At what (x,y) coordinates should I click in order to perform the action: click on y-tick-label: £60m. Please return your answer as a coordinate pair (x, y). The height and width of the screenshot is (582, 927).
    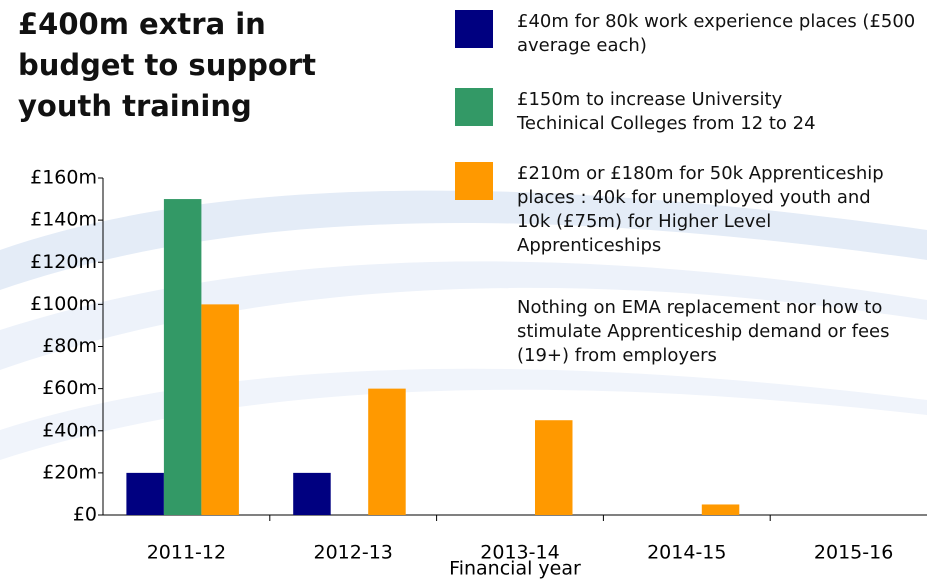
    Looking at the image, I should click on (69, 388).